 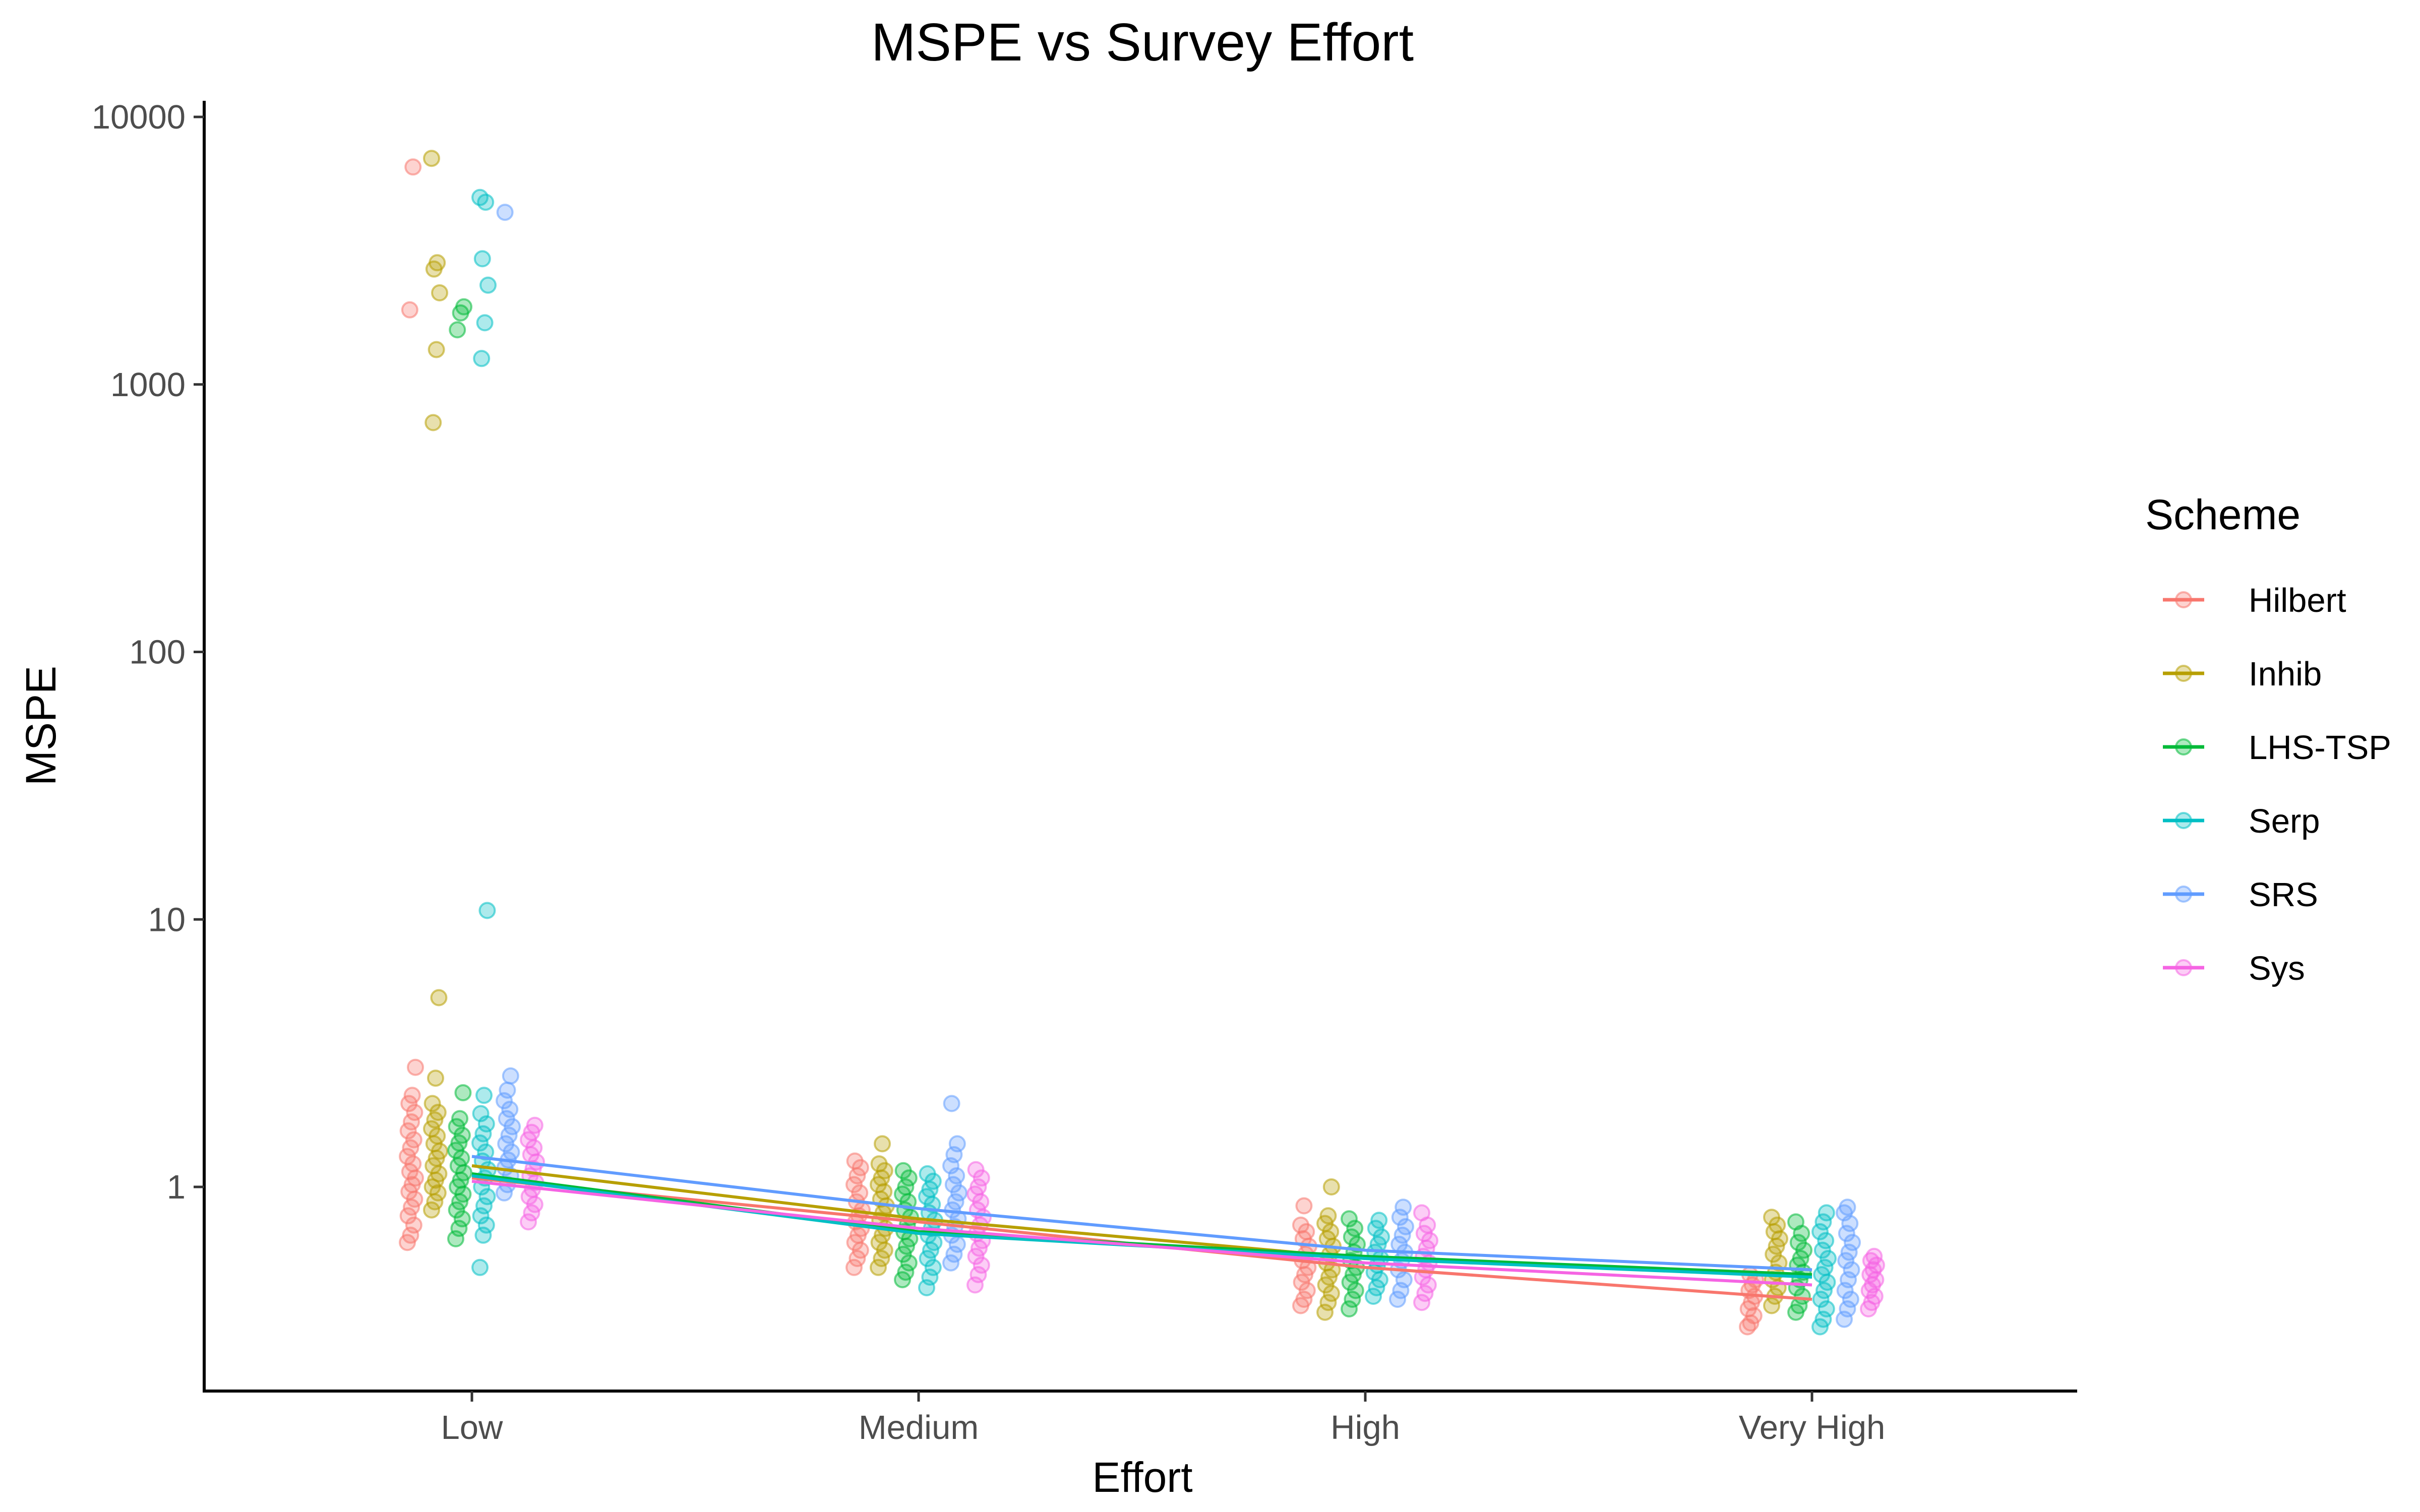 I want to click on legend: Scheme Hilbert Inhib LHS-TSP Serp SRS Sys, so click(x=2268, y=739).